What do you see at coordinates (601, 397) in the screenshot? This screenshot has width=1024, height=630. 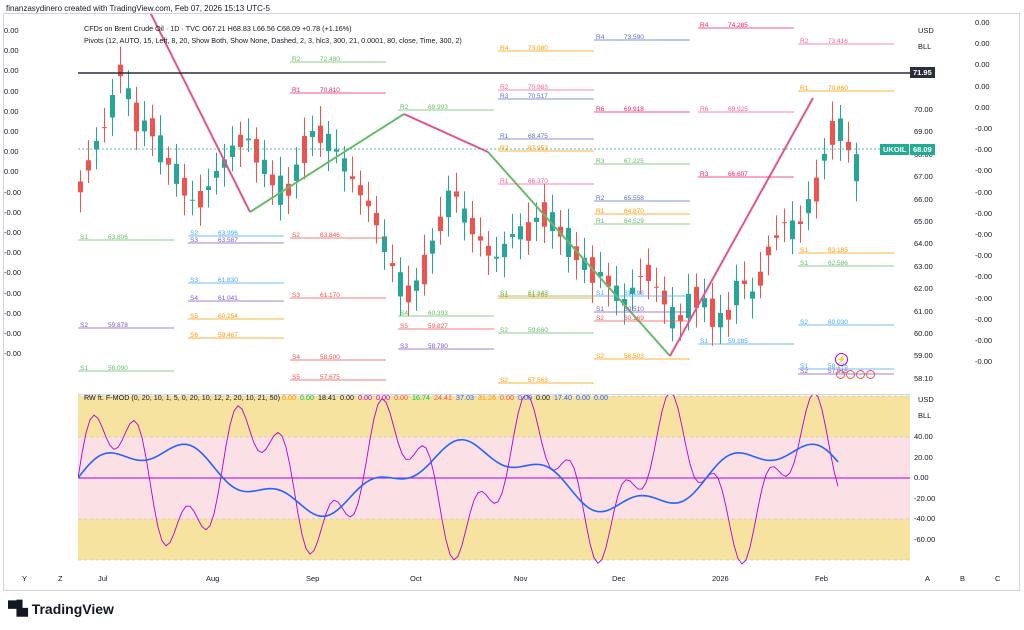 I see `oscillator-value: 0.00` at bounding box center [601, 397].